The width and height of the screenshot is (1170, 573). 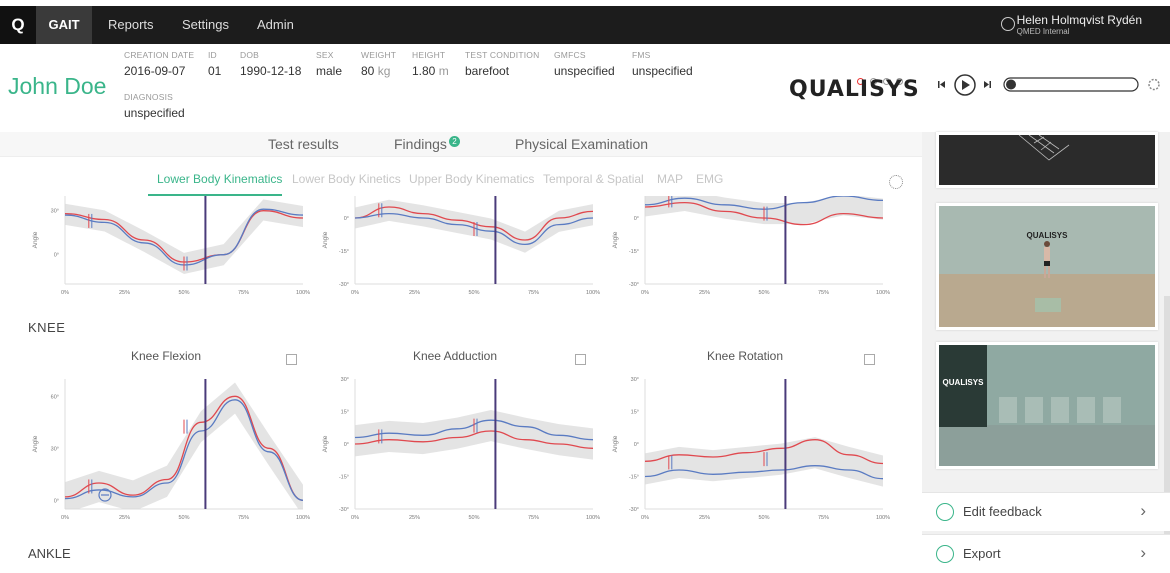 I want to click on field-weight: WEIGHT 80 kg, so click(x=379, y=64).